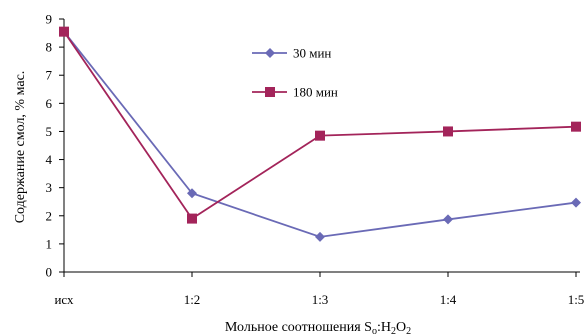 The image size is (588, 336). I want to click on x-ticks: исх 1:2 1:3 1:4 1:5, so click(319, 289).